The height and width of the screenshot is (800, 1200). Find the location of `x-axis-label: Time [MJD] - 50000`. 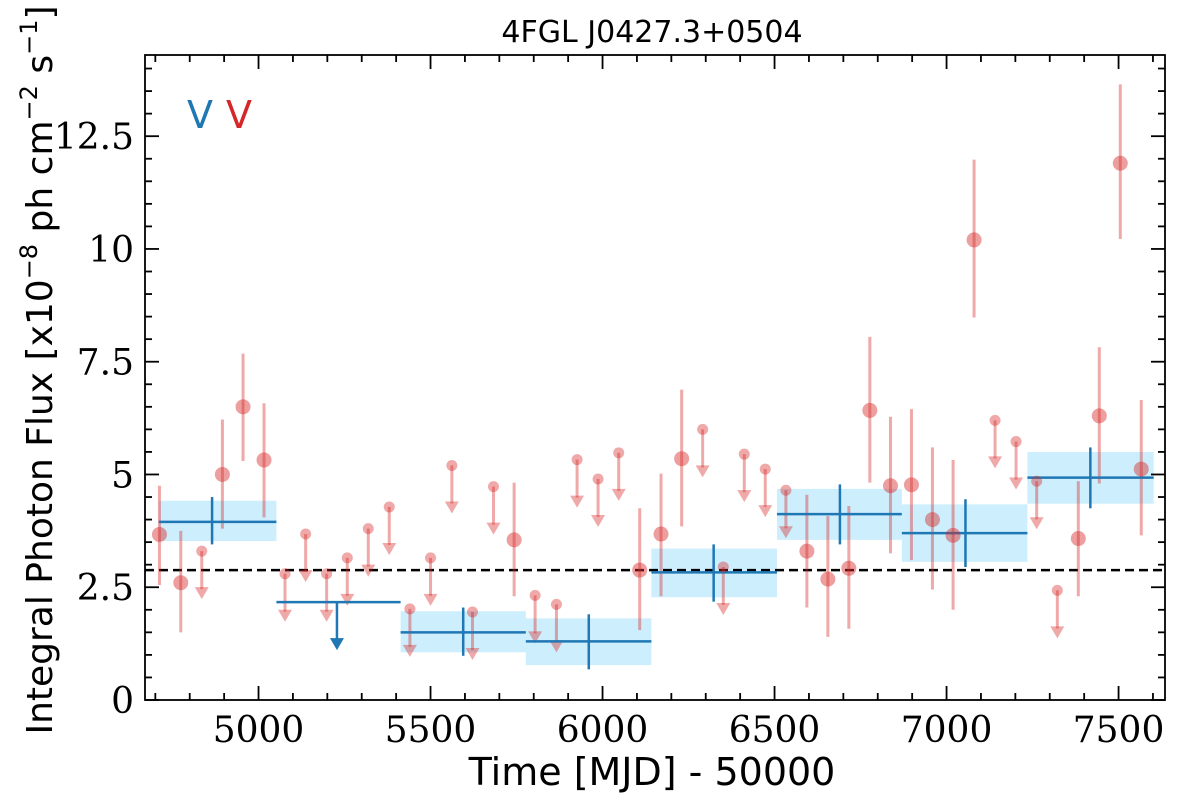

x-axis-label: Time [MJD] - 50000 is located at coordinates (652, 772).